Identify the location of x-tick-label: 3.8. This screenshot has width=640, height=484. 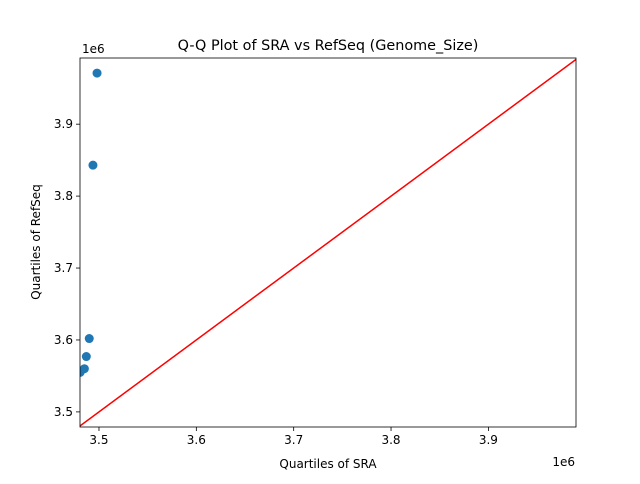
(390, 440).